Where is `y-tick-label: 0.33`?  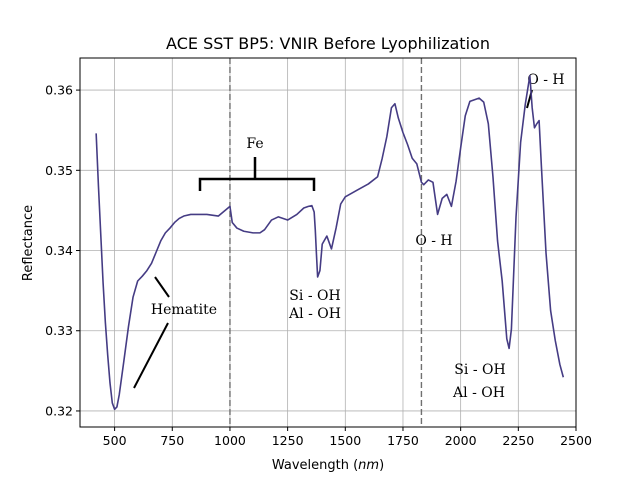
y-tick-label: 0.33 is located at coordinates (59, 330).